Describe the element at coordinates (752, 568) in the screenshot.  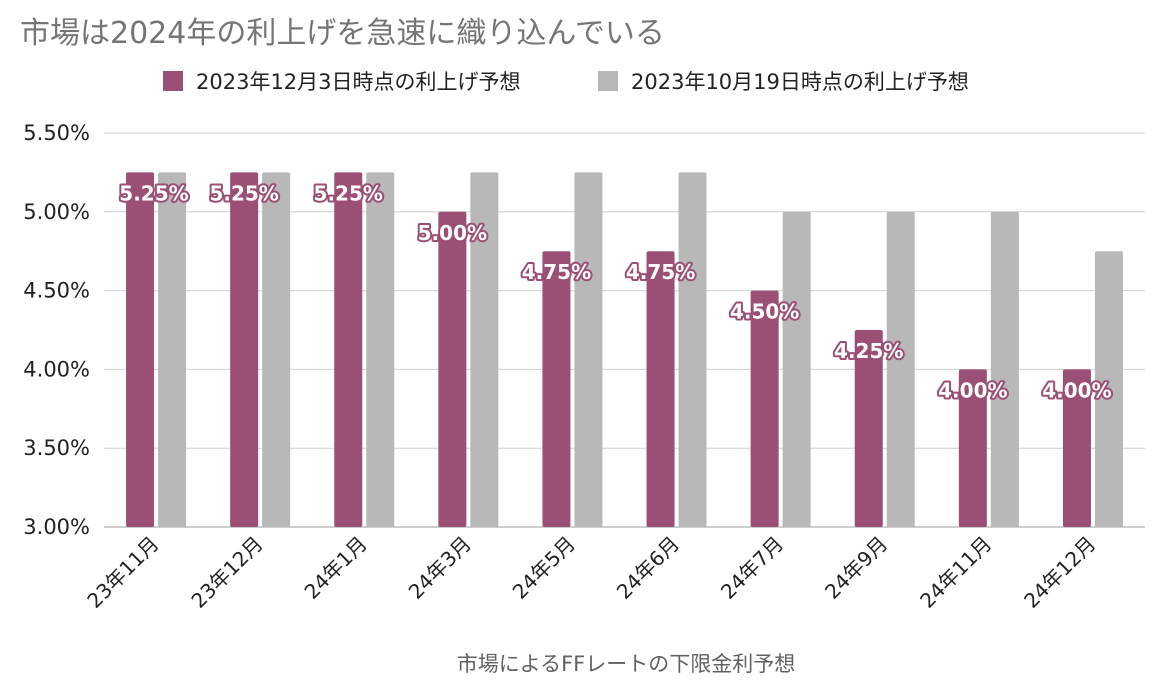
I see `x-tick-label: 24年7月` at that location.